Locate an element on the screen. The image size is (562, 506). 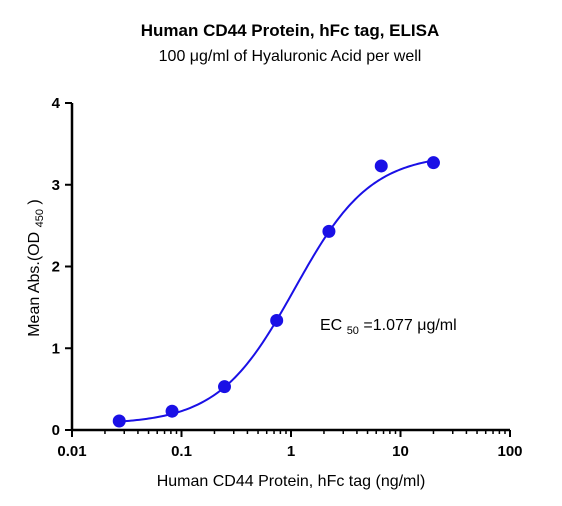
y-tick-label: 0 is located at coordinates (56, 430).